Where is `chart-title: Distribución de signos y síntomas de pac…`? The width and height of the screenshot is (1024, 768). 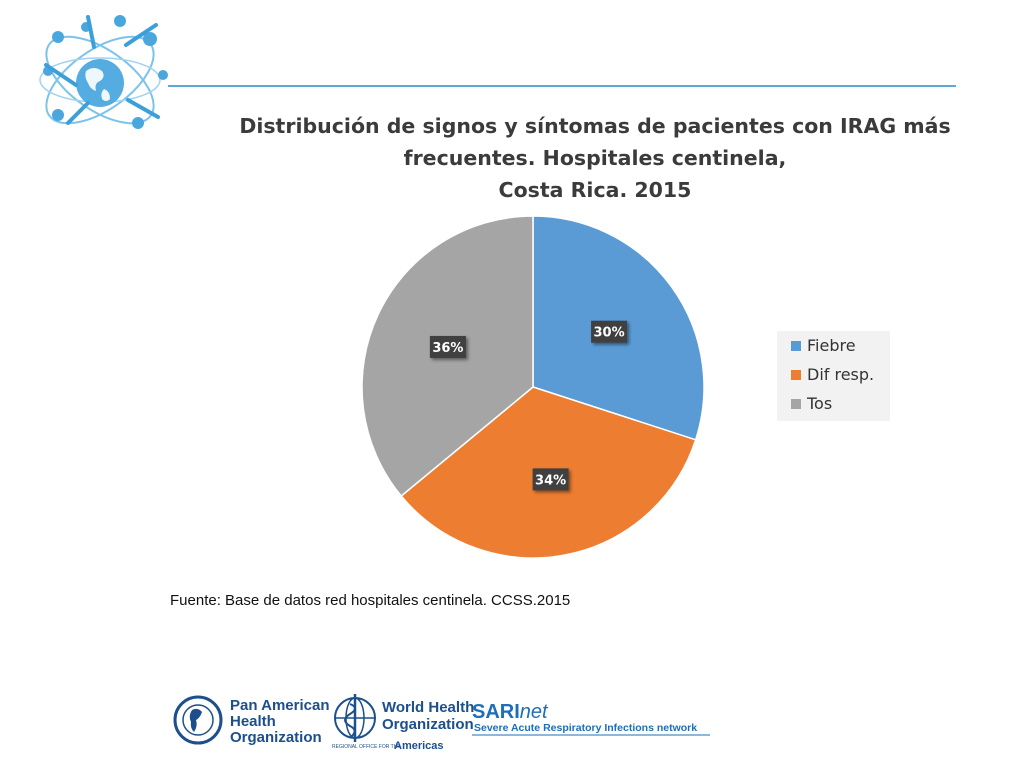 chart-title: Distribución de signos y síntomas de pac… is located at coordinates (595, 158).